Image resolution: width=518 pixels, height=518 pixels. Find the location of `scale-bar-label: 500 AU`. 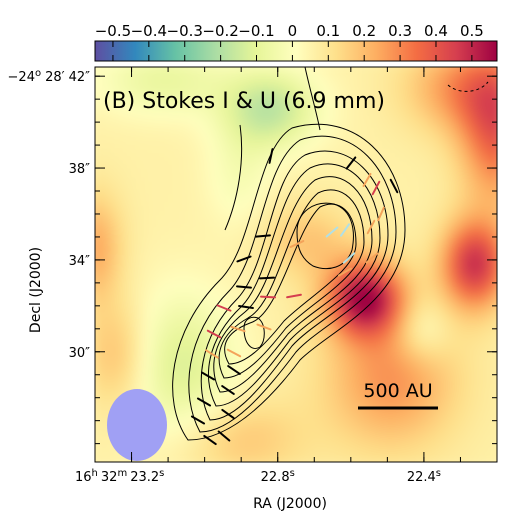

scale-bar-label: 500 AU is located at coordinates (397, 391).